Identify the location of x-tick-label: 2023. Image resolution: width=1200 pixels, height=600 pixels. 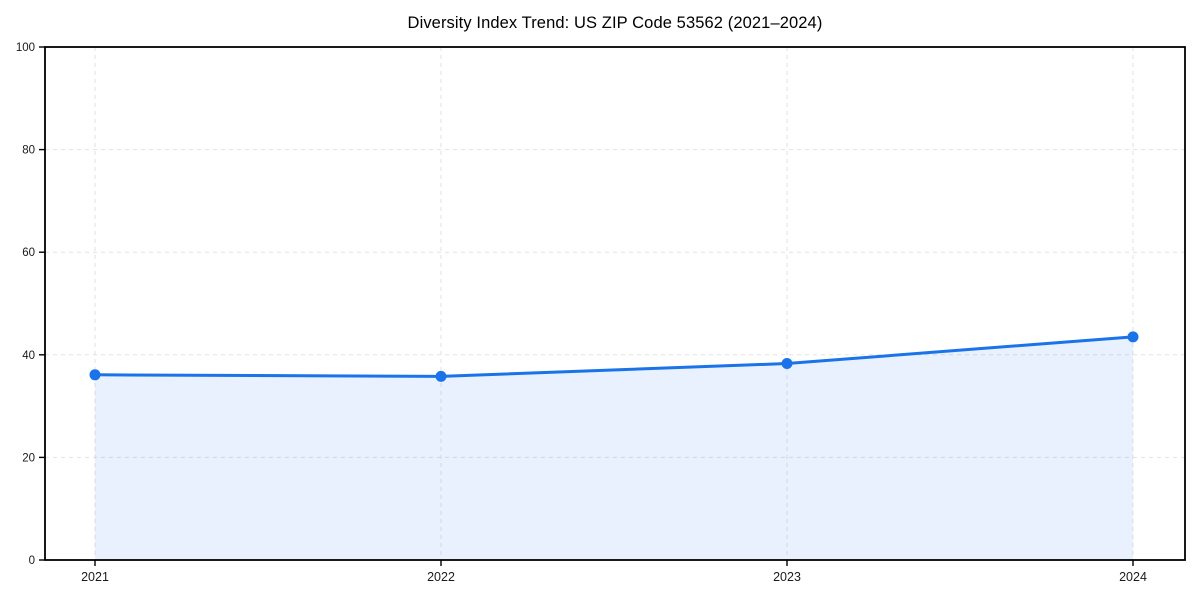
(787, 577).